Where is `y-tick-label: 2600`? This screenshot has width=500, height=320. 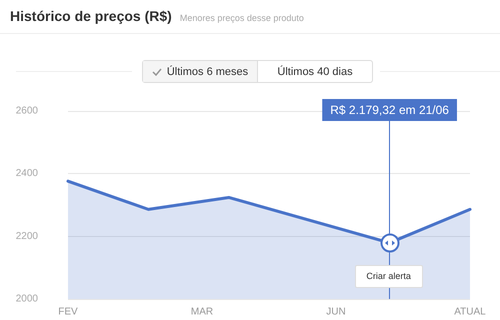
y-tick-label: 2600 is located at coordinates (27, 111).